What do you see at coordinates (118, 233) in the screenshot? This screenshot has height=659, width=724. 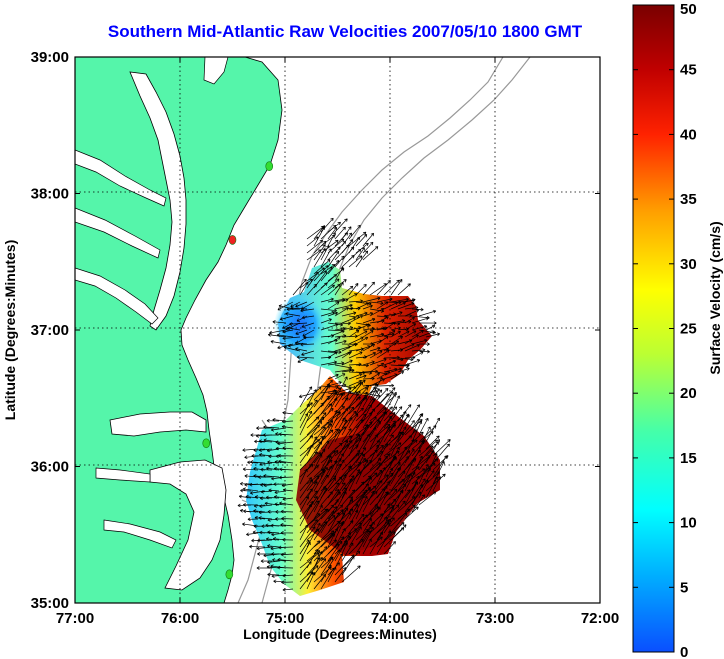 I see `rappahannock-river` at bounding box center [118, 233].